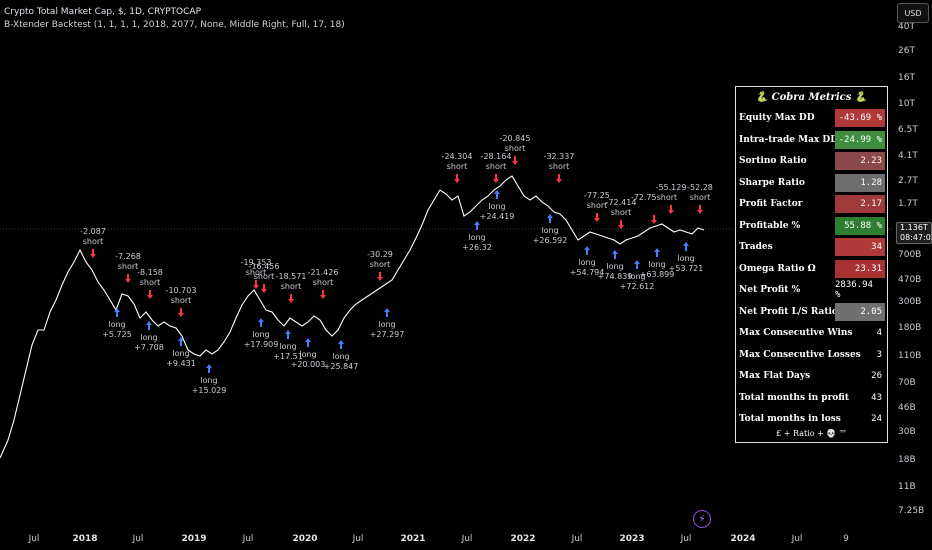 The image size is (932, 550). What do you see at coordinates (910, 328) in the screenshot?
I see `price-tick-label: 180B` at bounding box center [910, 328].